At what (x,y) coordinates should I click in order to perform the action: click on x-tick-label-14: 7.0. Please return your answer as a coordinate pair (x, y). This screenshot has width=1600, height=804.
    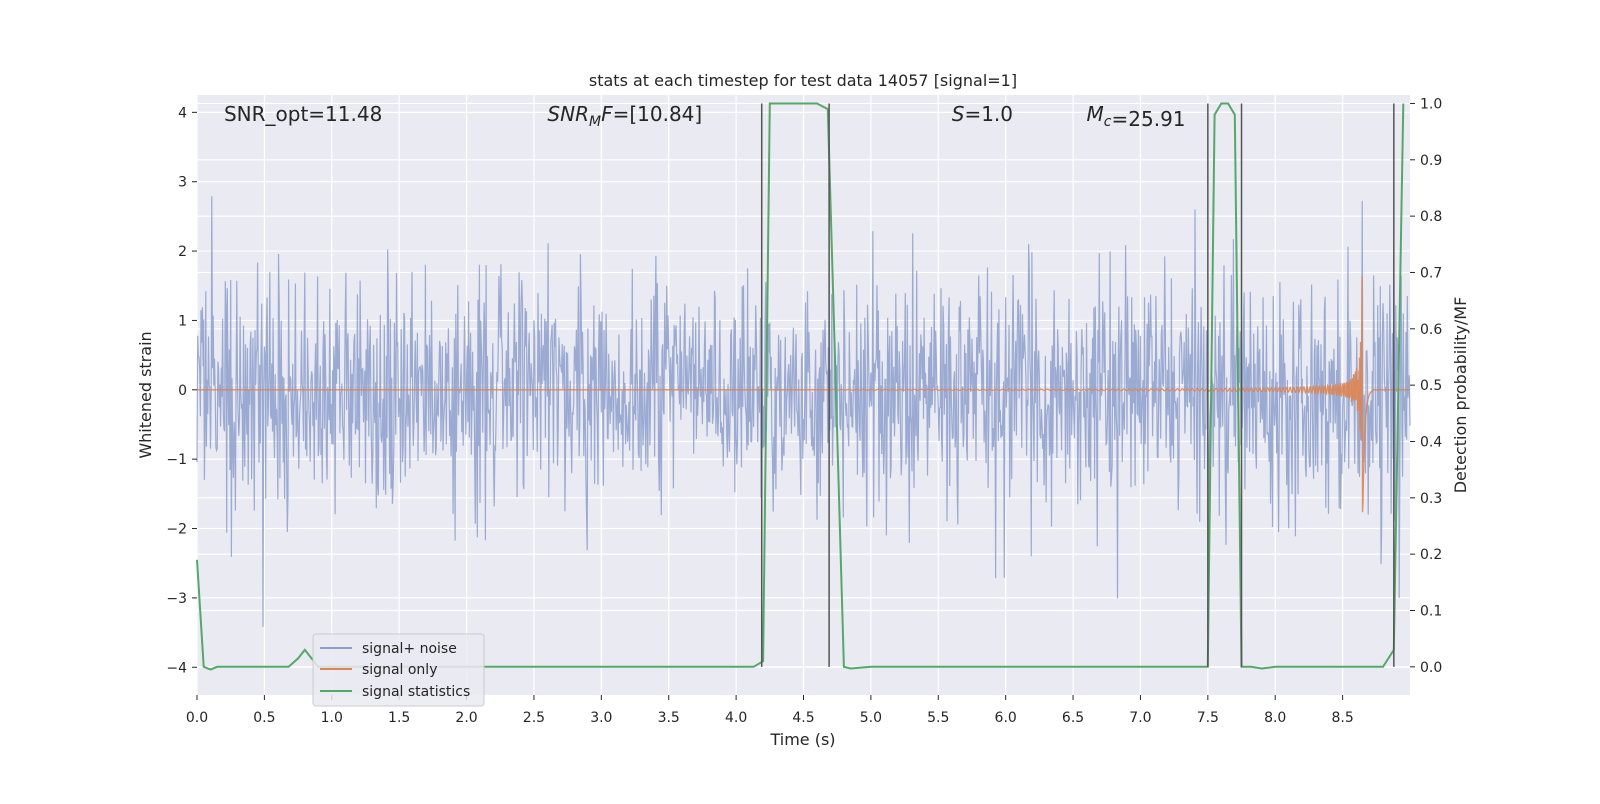
    Looking at the image, I should click on (1140, 718).